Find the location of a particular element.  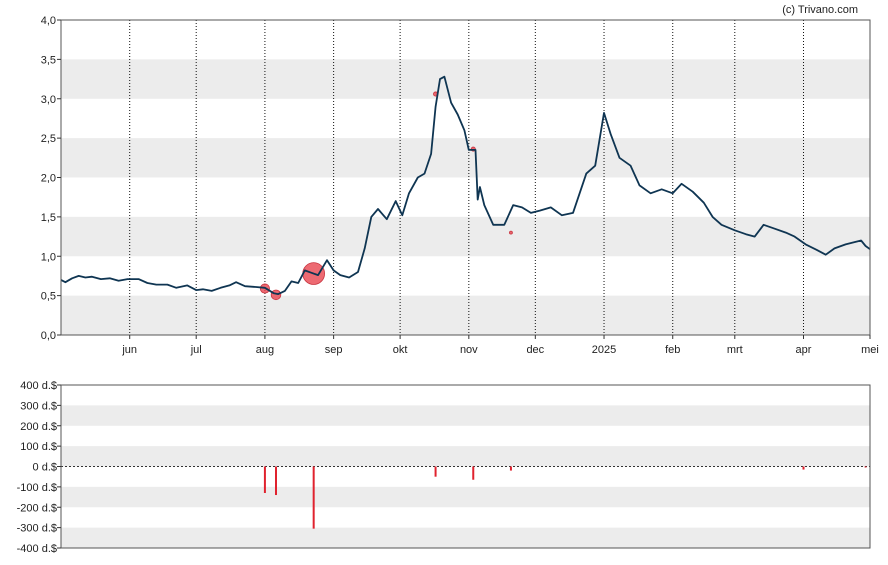

x-tick-label: mei is located at coordinates (870, 350).